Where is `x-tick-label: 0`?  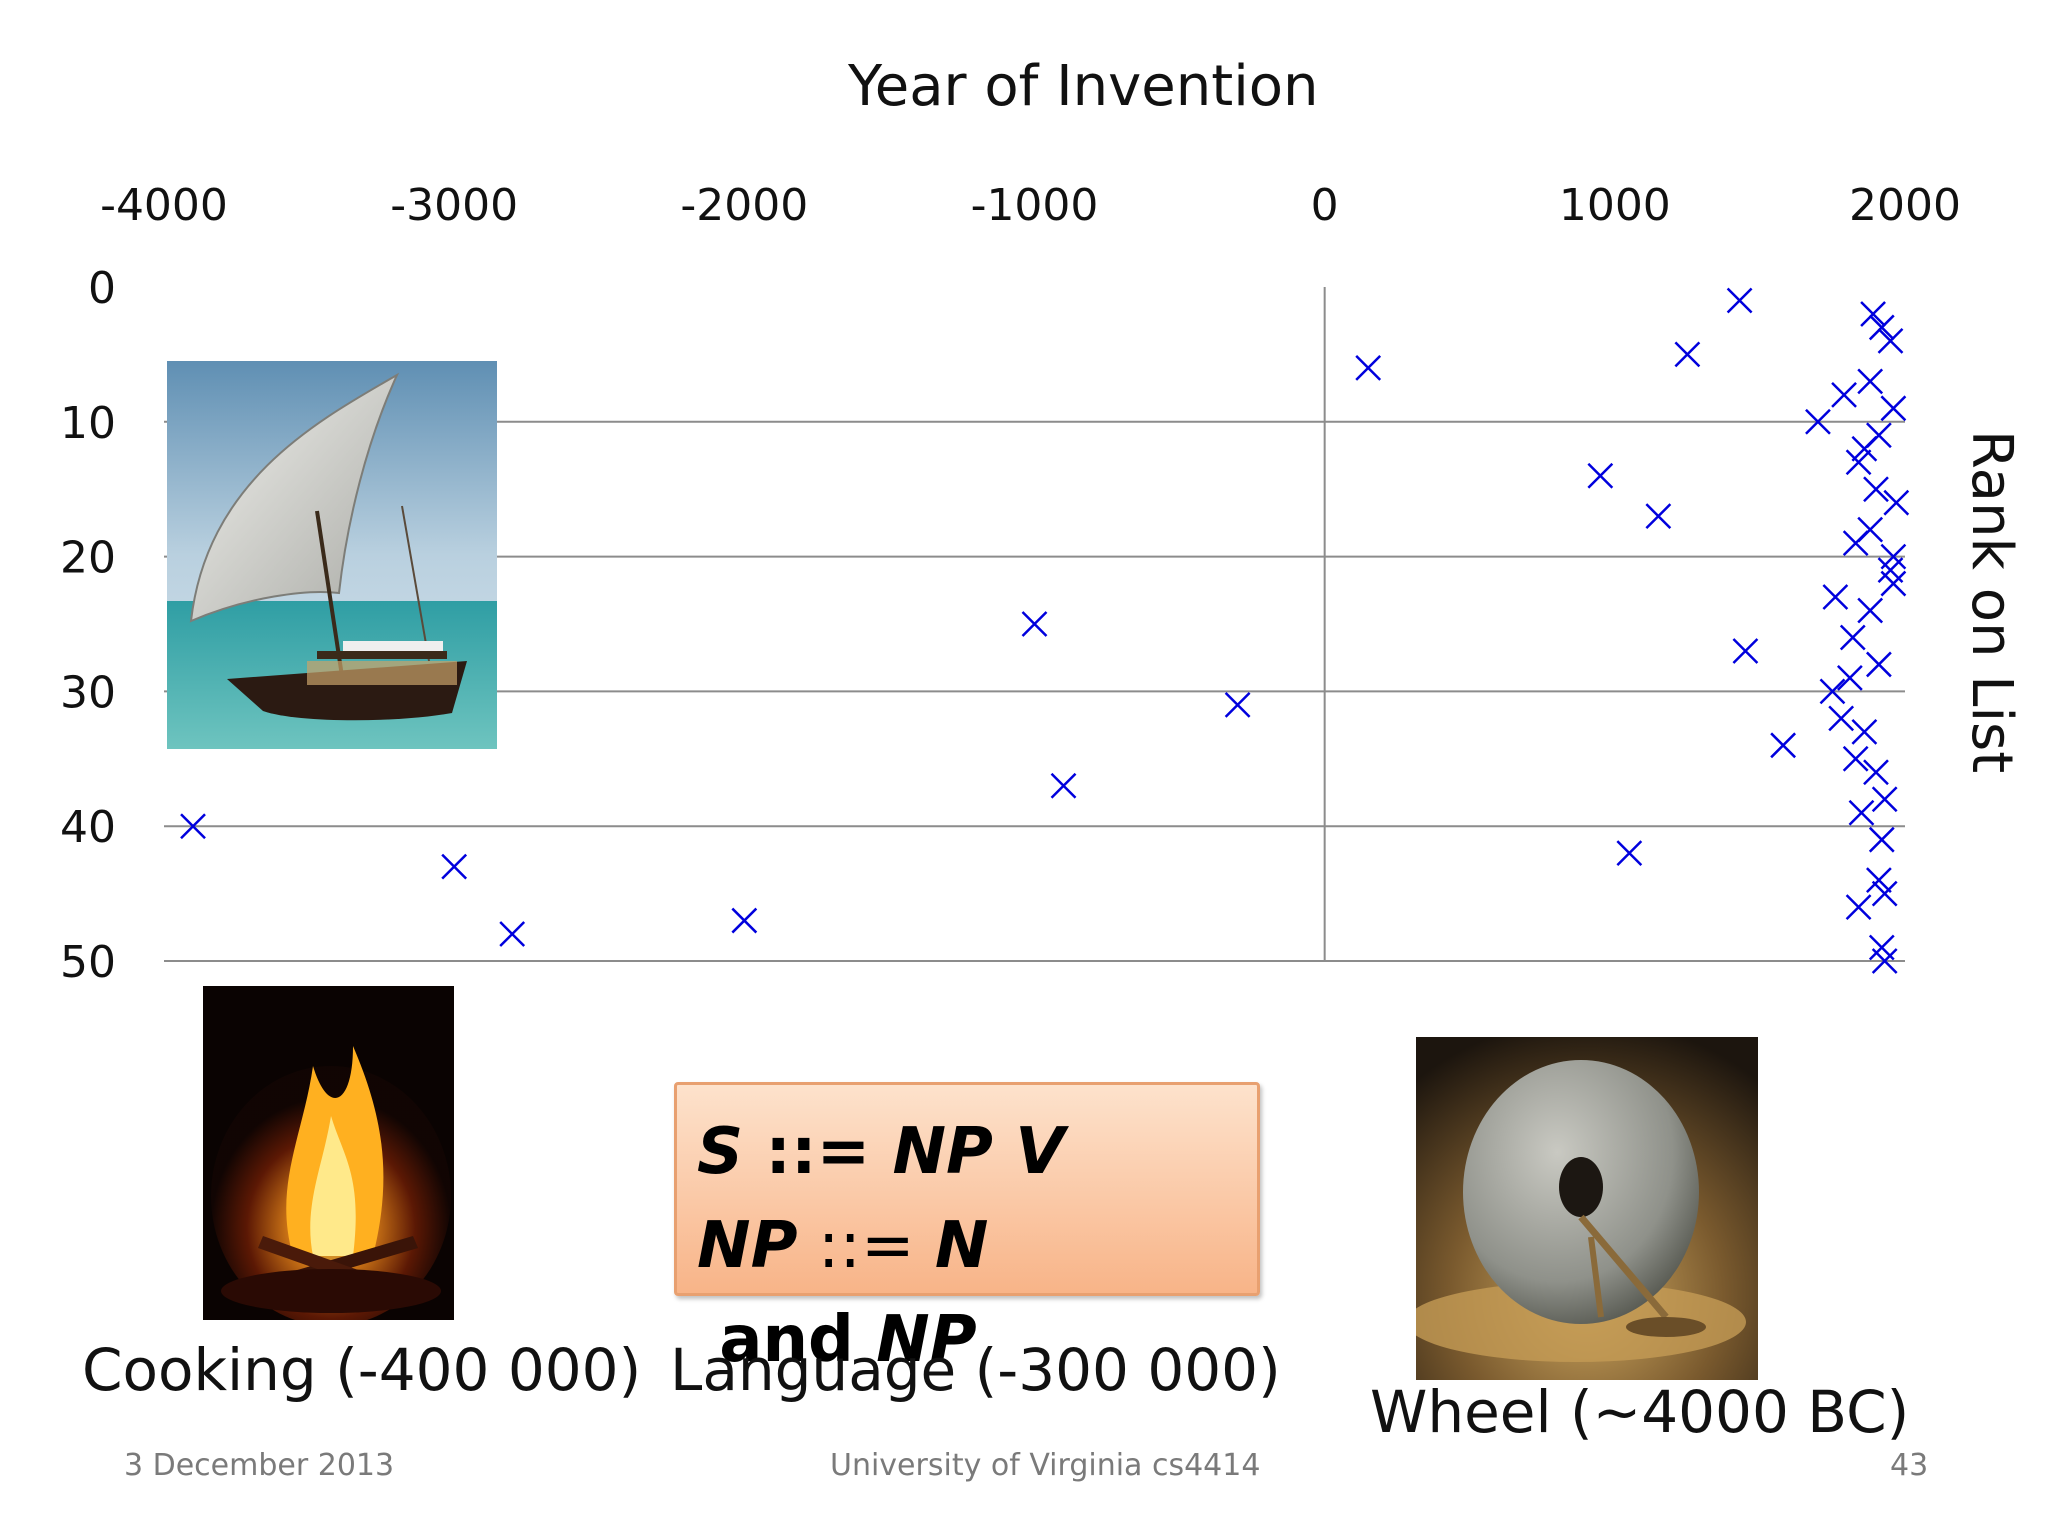 x-tick-label: 0 is located at coordinates (1325, 205).